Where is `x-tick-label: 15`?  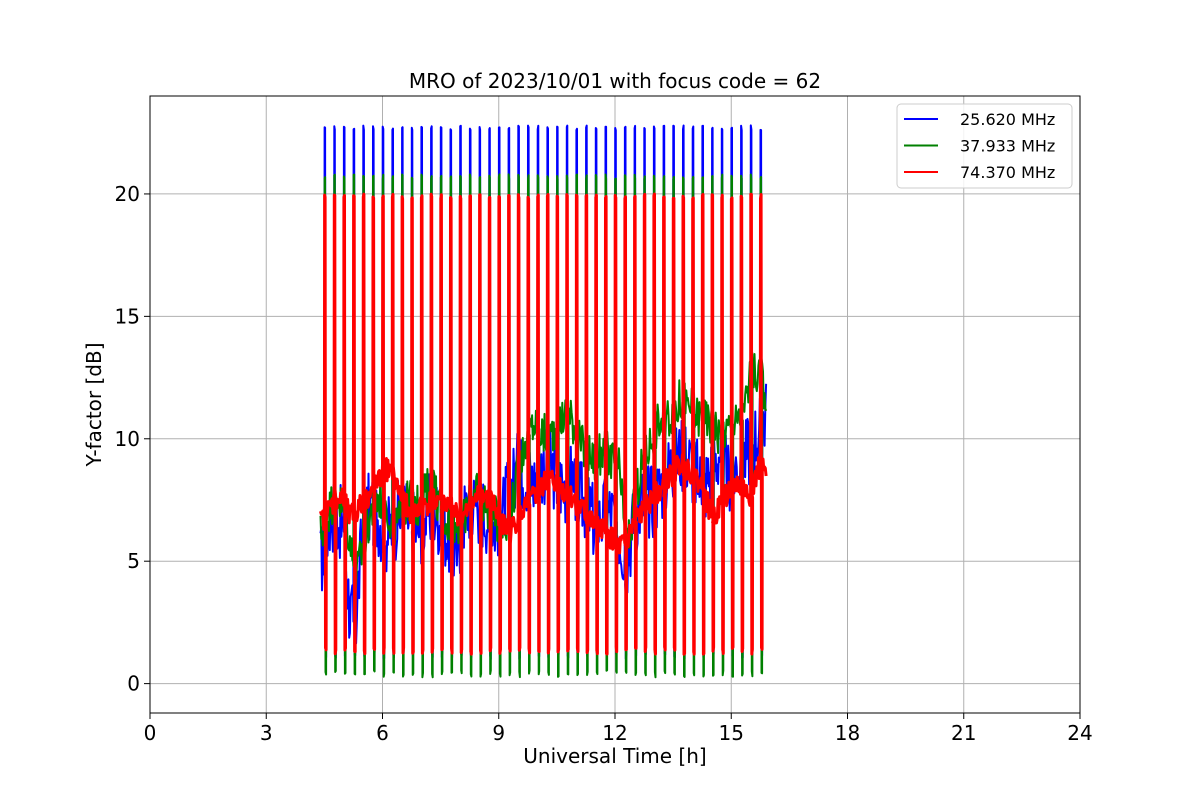 x-tick-label: 15 is located at coordinates (731, 733).